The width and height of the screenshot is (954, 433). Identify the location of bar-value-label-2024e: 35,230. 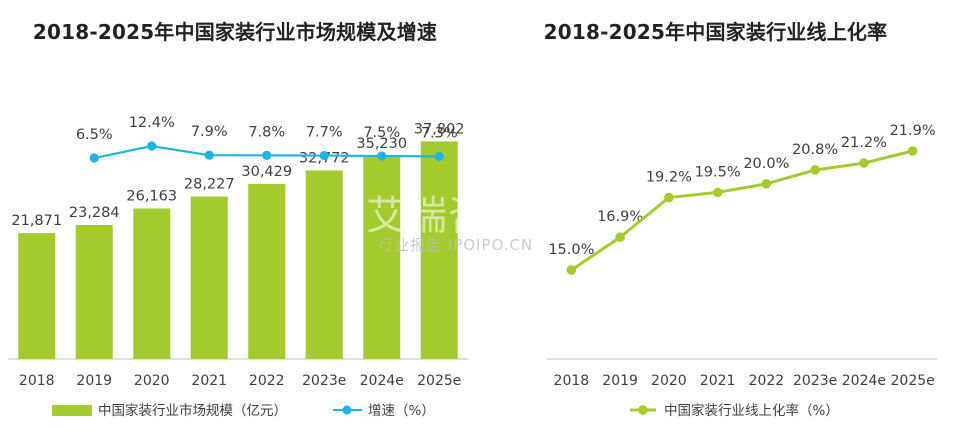
(381, 144).